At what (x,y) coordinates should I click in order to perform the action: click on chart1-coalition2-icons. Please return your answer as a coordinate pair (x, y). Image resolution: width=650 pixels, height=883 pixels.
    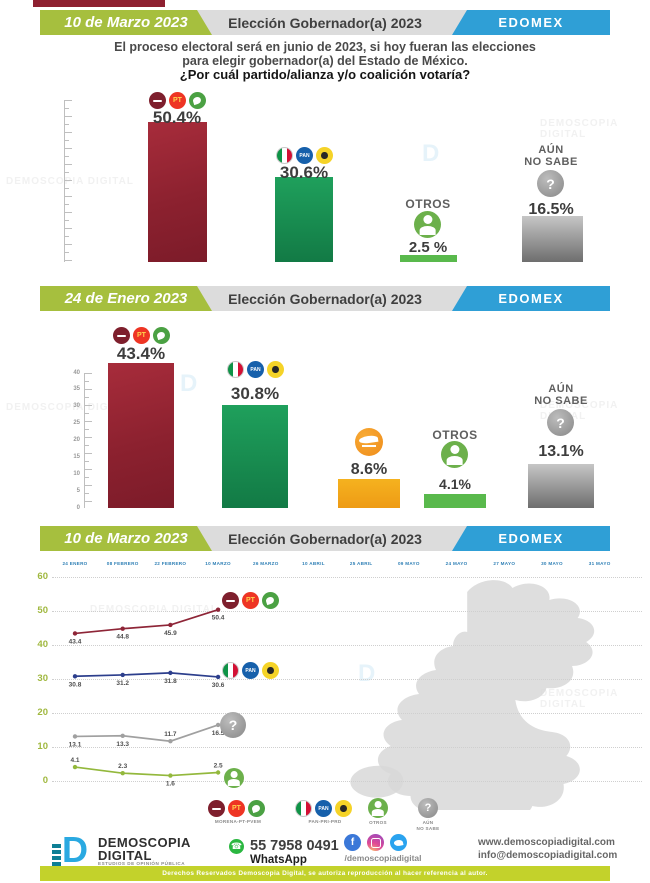
    Looking at the image, I should click on (304, 155).